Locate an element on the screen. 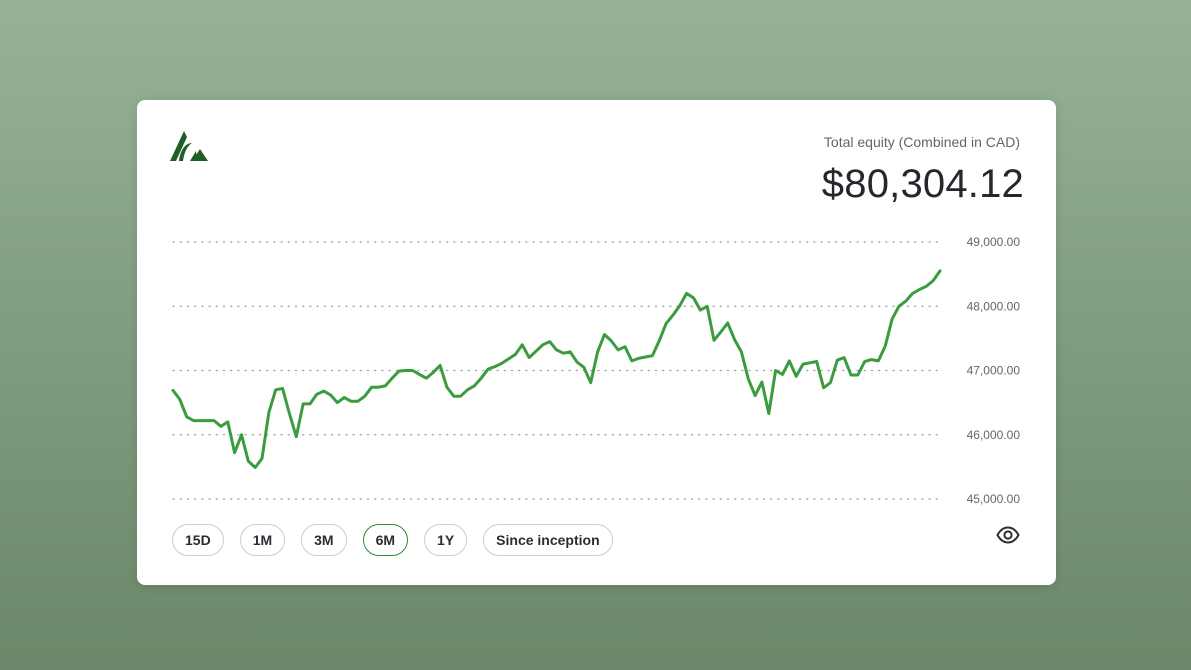 The image size is (1191, 670). y-tick-label: 45,000.00 is located at coordinates (994, 499).